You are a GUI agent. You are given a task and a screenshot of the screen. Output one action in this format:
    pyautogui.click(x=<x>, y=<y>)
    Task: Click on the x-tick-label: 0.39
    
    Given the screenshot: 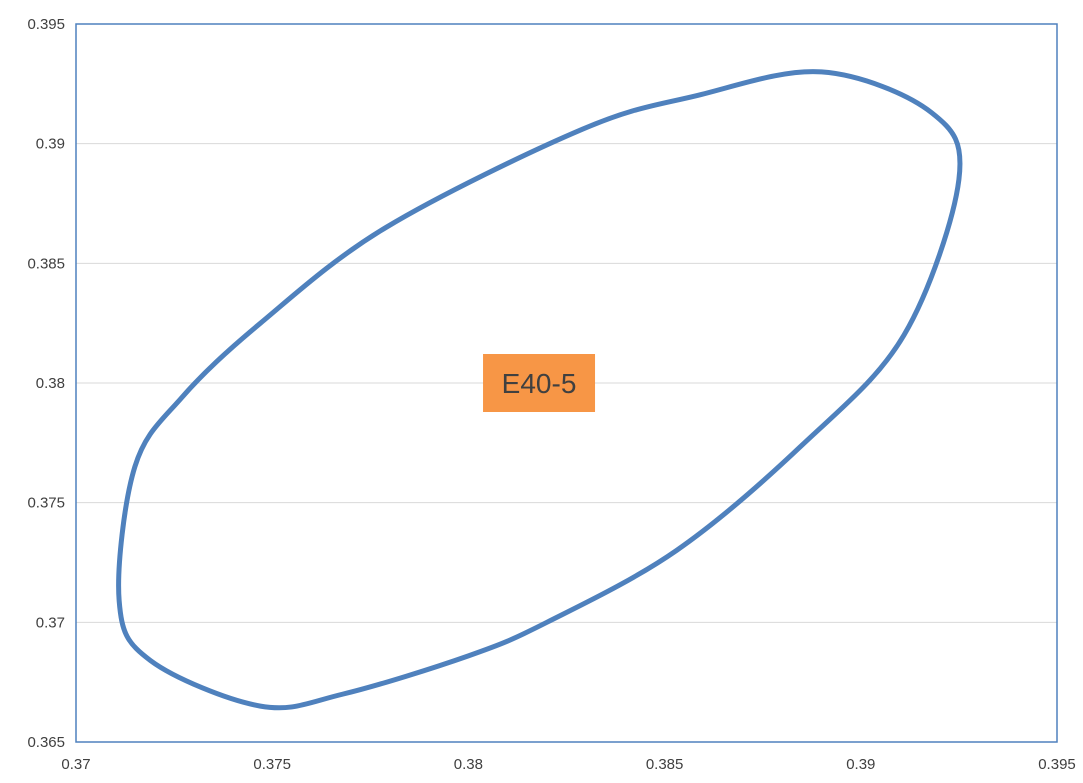 What is the action you would take?
    pyautogui.click(x=860, y=764)
    